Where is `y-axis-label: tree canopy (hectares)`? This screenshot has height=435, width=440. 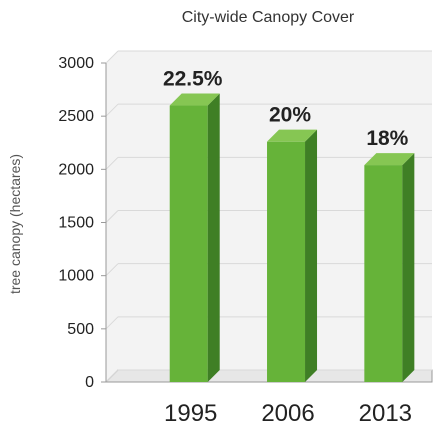
y-axis-label: tree canopy (hectares) is located at coordinates (15, 224).